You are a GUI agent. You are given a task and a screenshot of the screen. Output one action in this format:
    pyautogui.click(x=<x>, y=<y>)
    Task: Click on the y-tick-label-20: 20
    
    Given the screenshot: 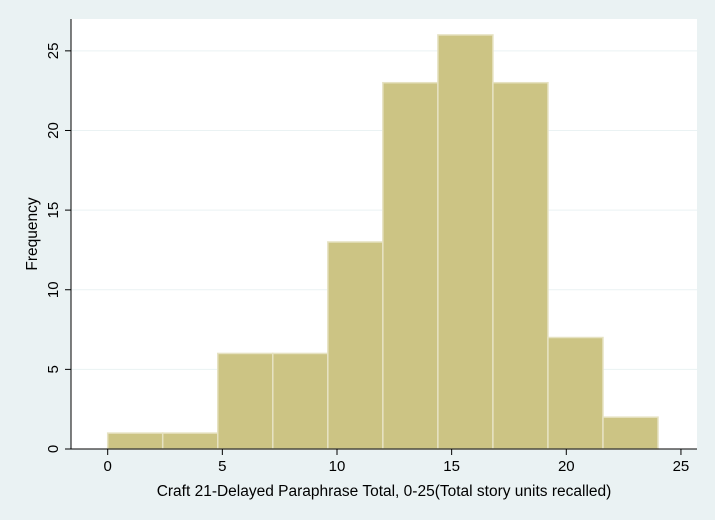 What is the action you would take?
    pyautogui.click(x=53, y=130)
    